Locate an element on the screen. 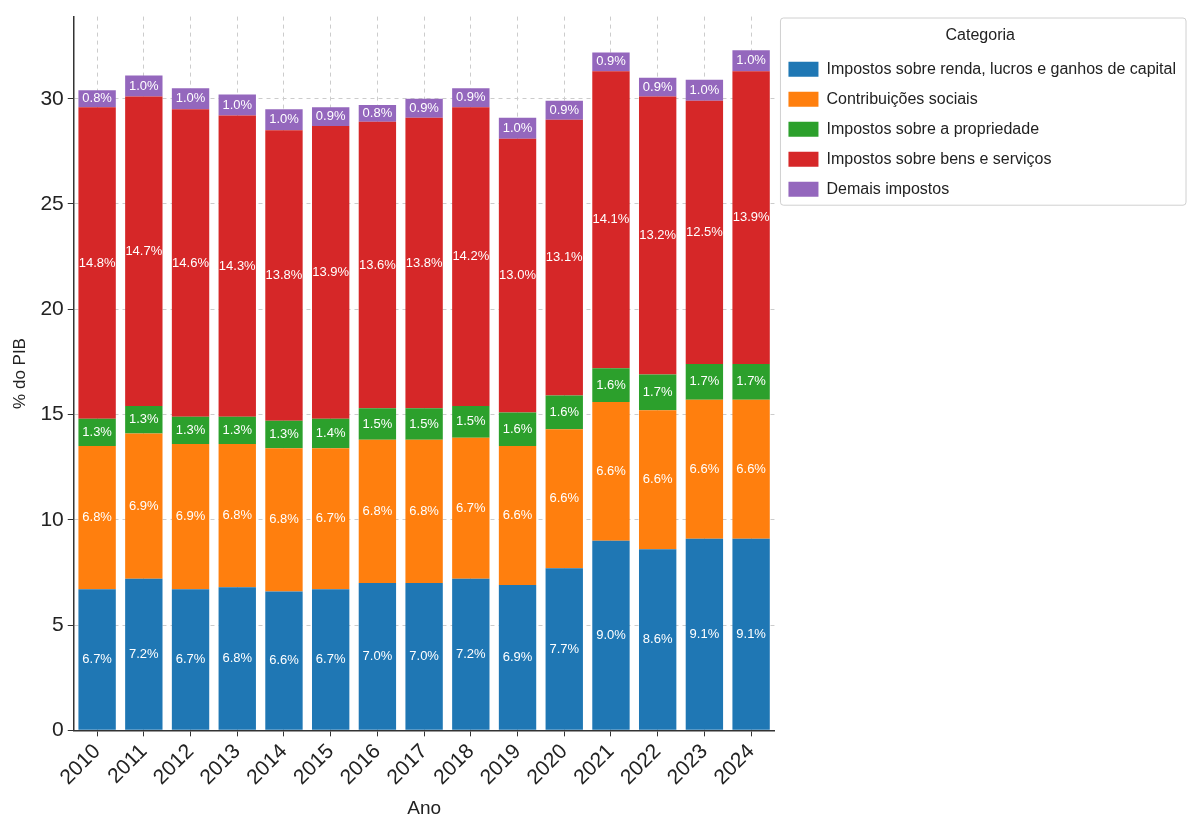 The height and width of the screenshot is (828, 1190). legend-title: Categoria is located at coordinates (980, 35).